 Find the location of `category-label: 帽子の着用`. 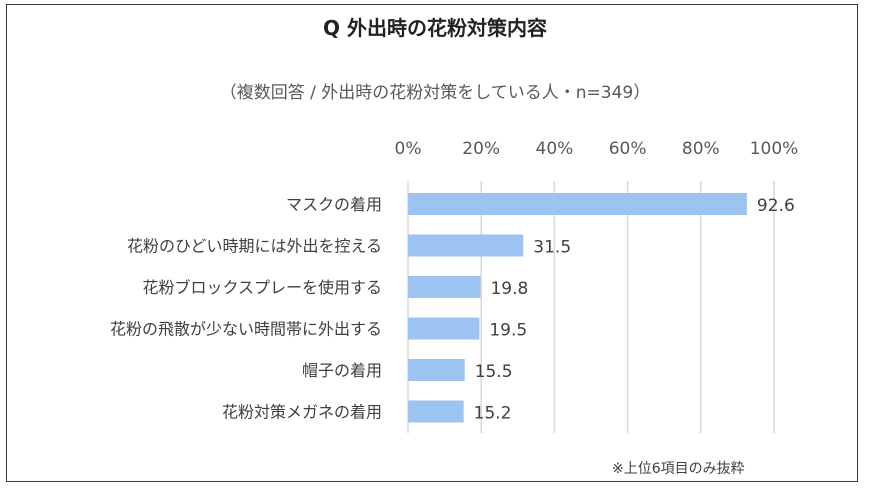

category-label: 帽子の着用 is located at coordinates (342, 370).